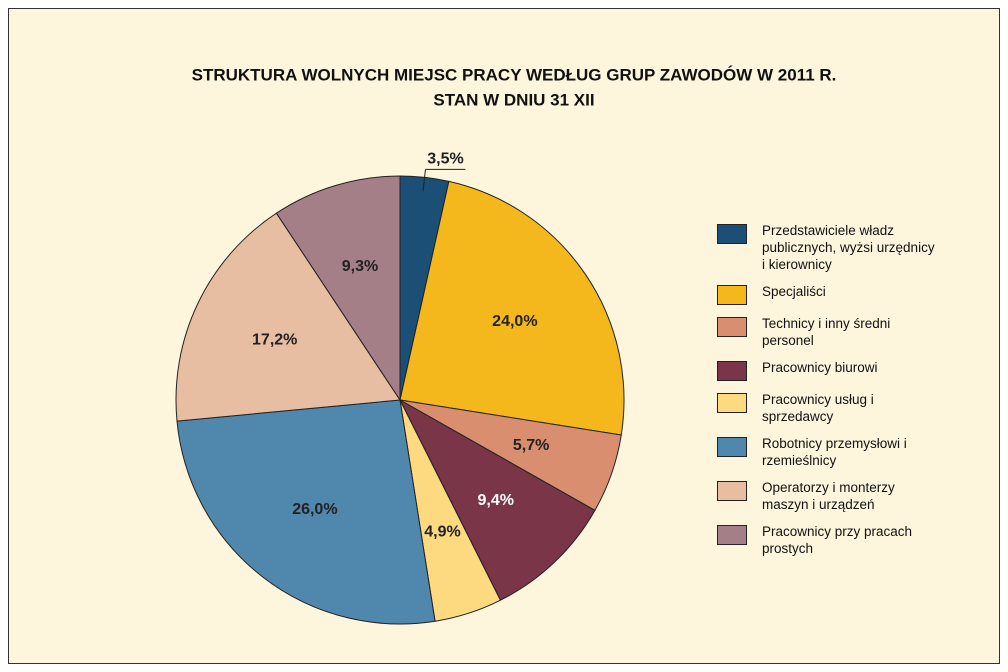  I want to click on data-label: 4,9%, so click(442, 531).